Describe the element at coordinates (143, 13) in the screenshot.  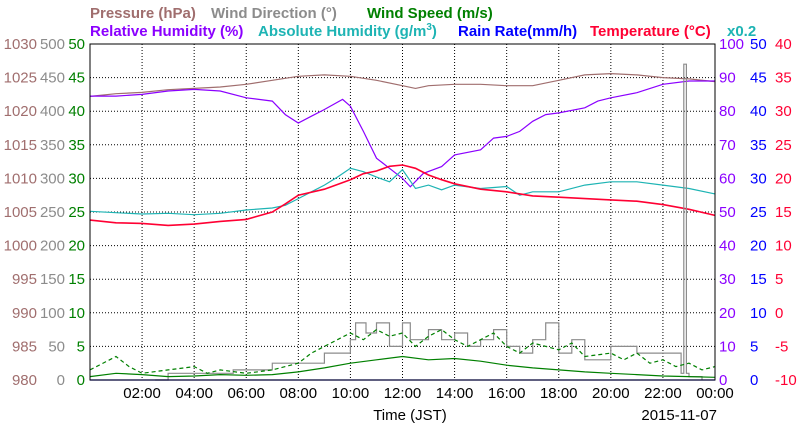
I see `legend-pressure: Pressure (hPa)` at that location.